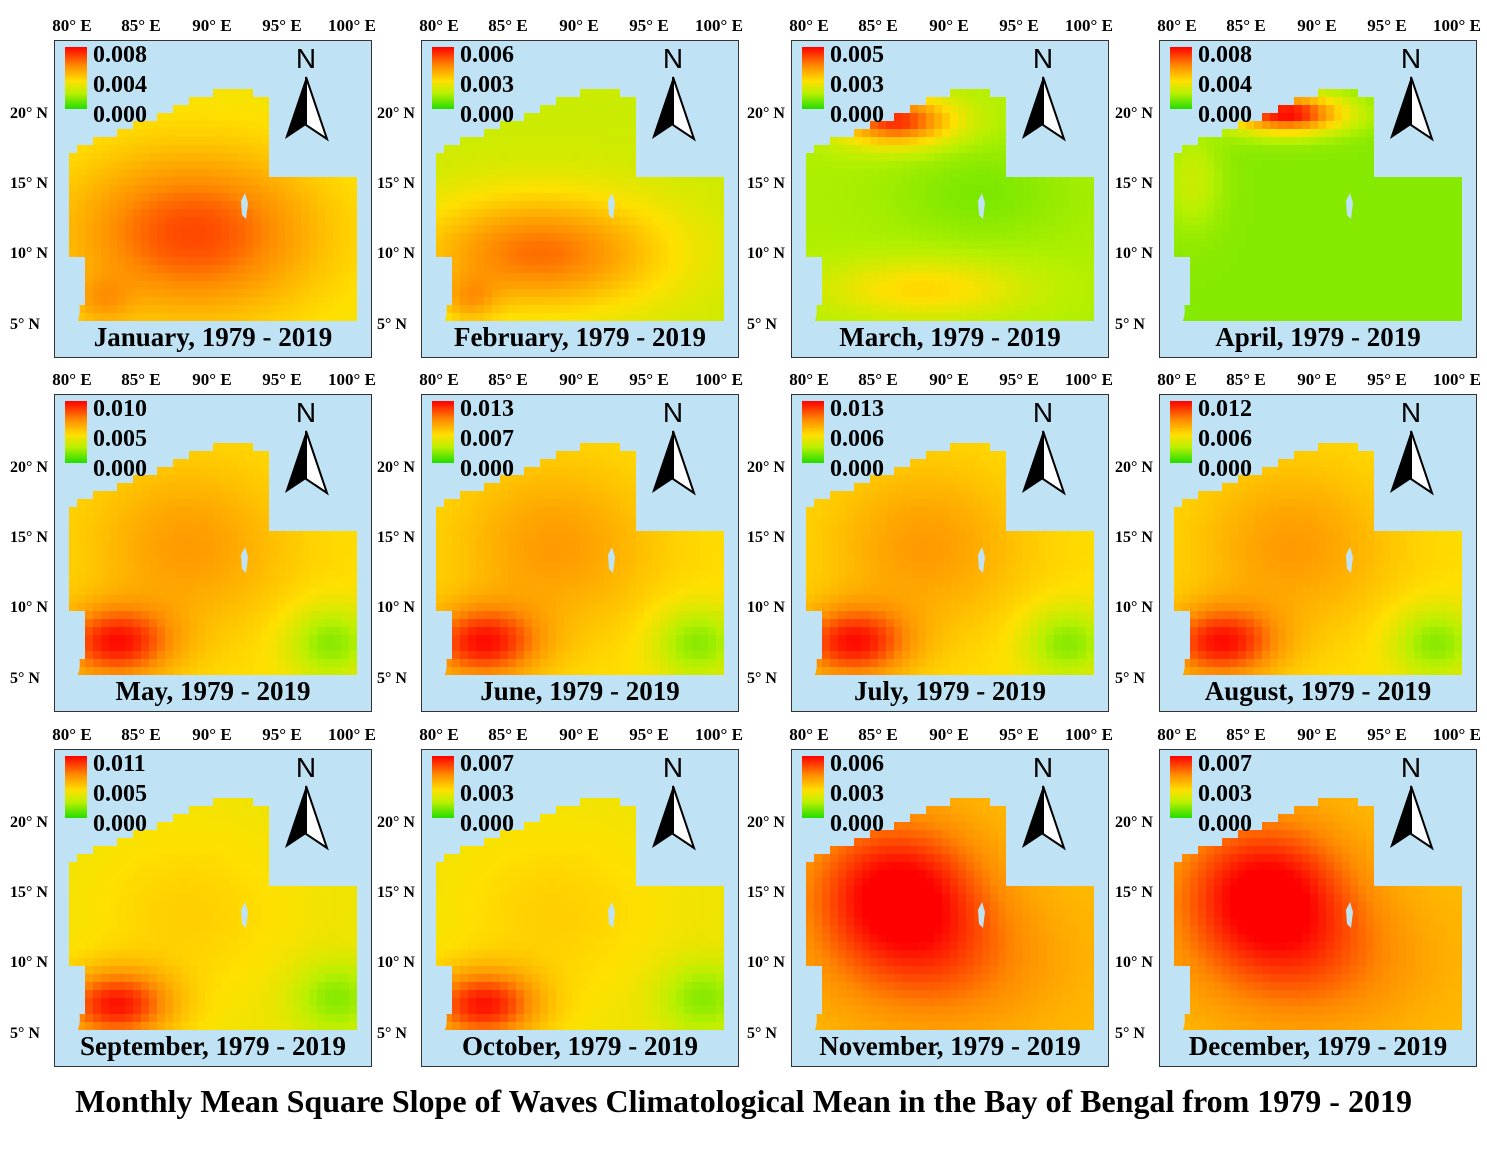 This screenshot has height=1149, width=1487. I want to click on map-title: November, 1979 - 2019, so click(950, 1046).